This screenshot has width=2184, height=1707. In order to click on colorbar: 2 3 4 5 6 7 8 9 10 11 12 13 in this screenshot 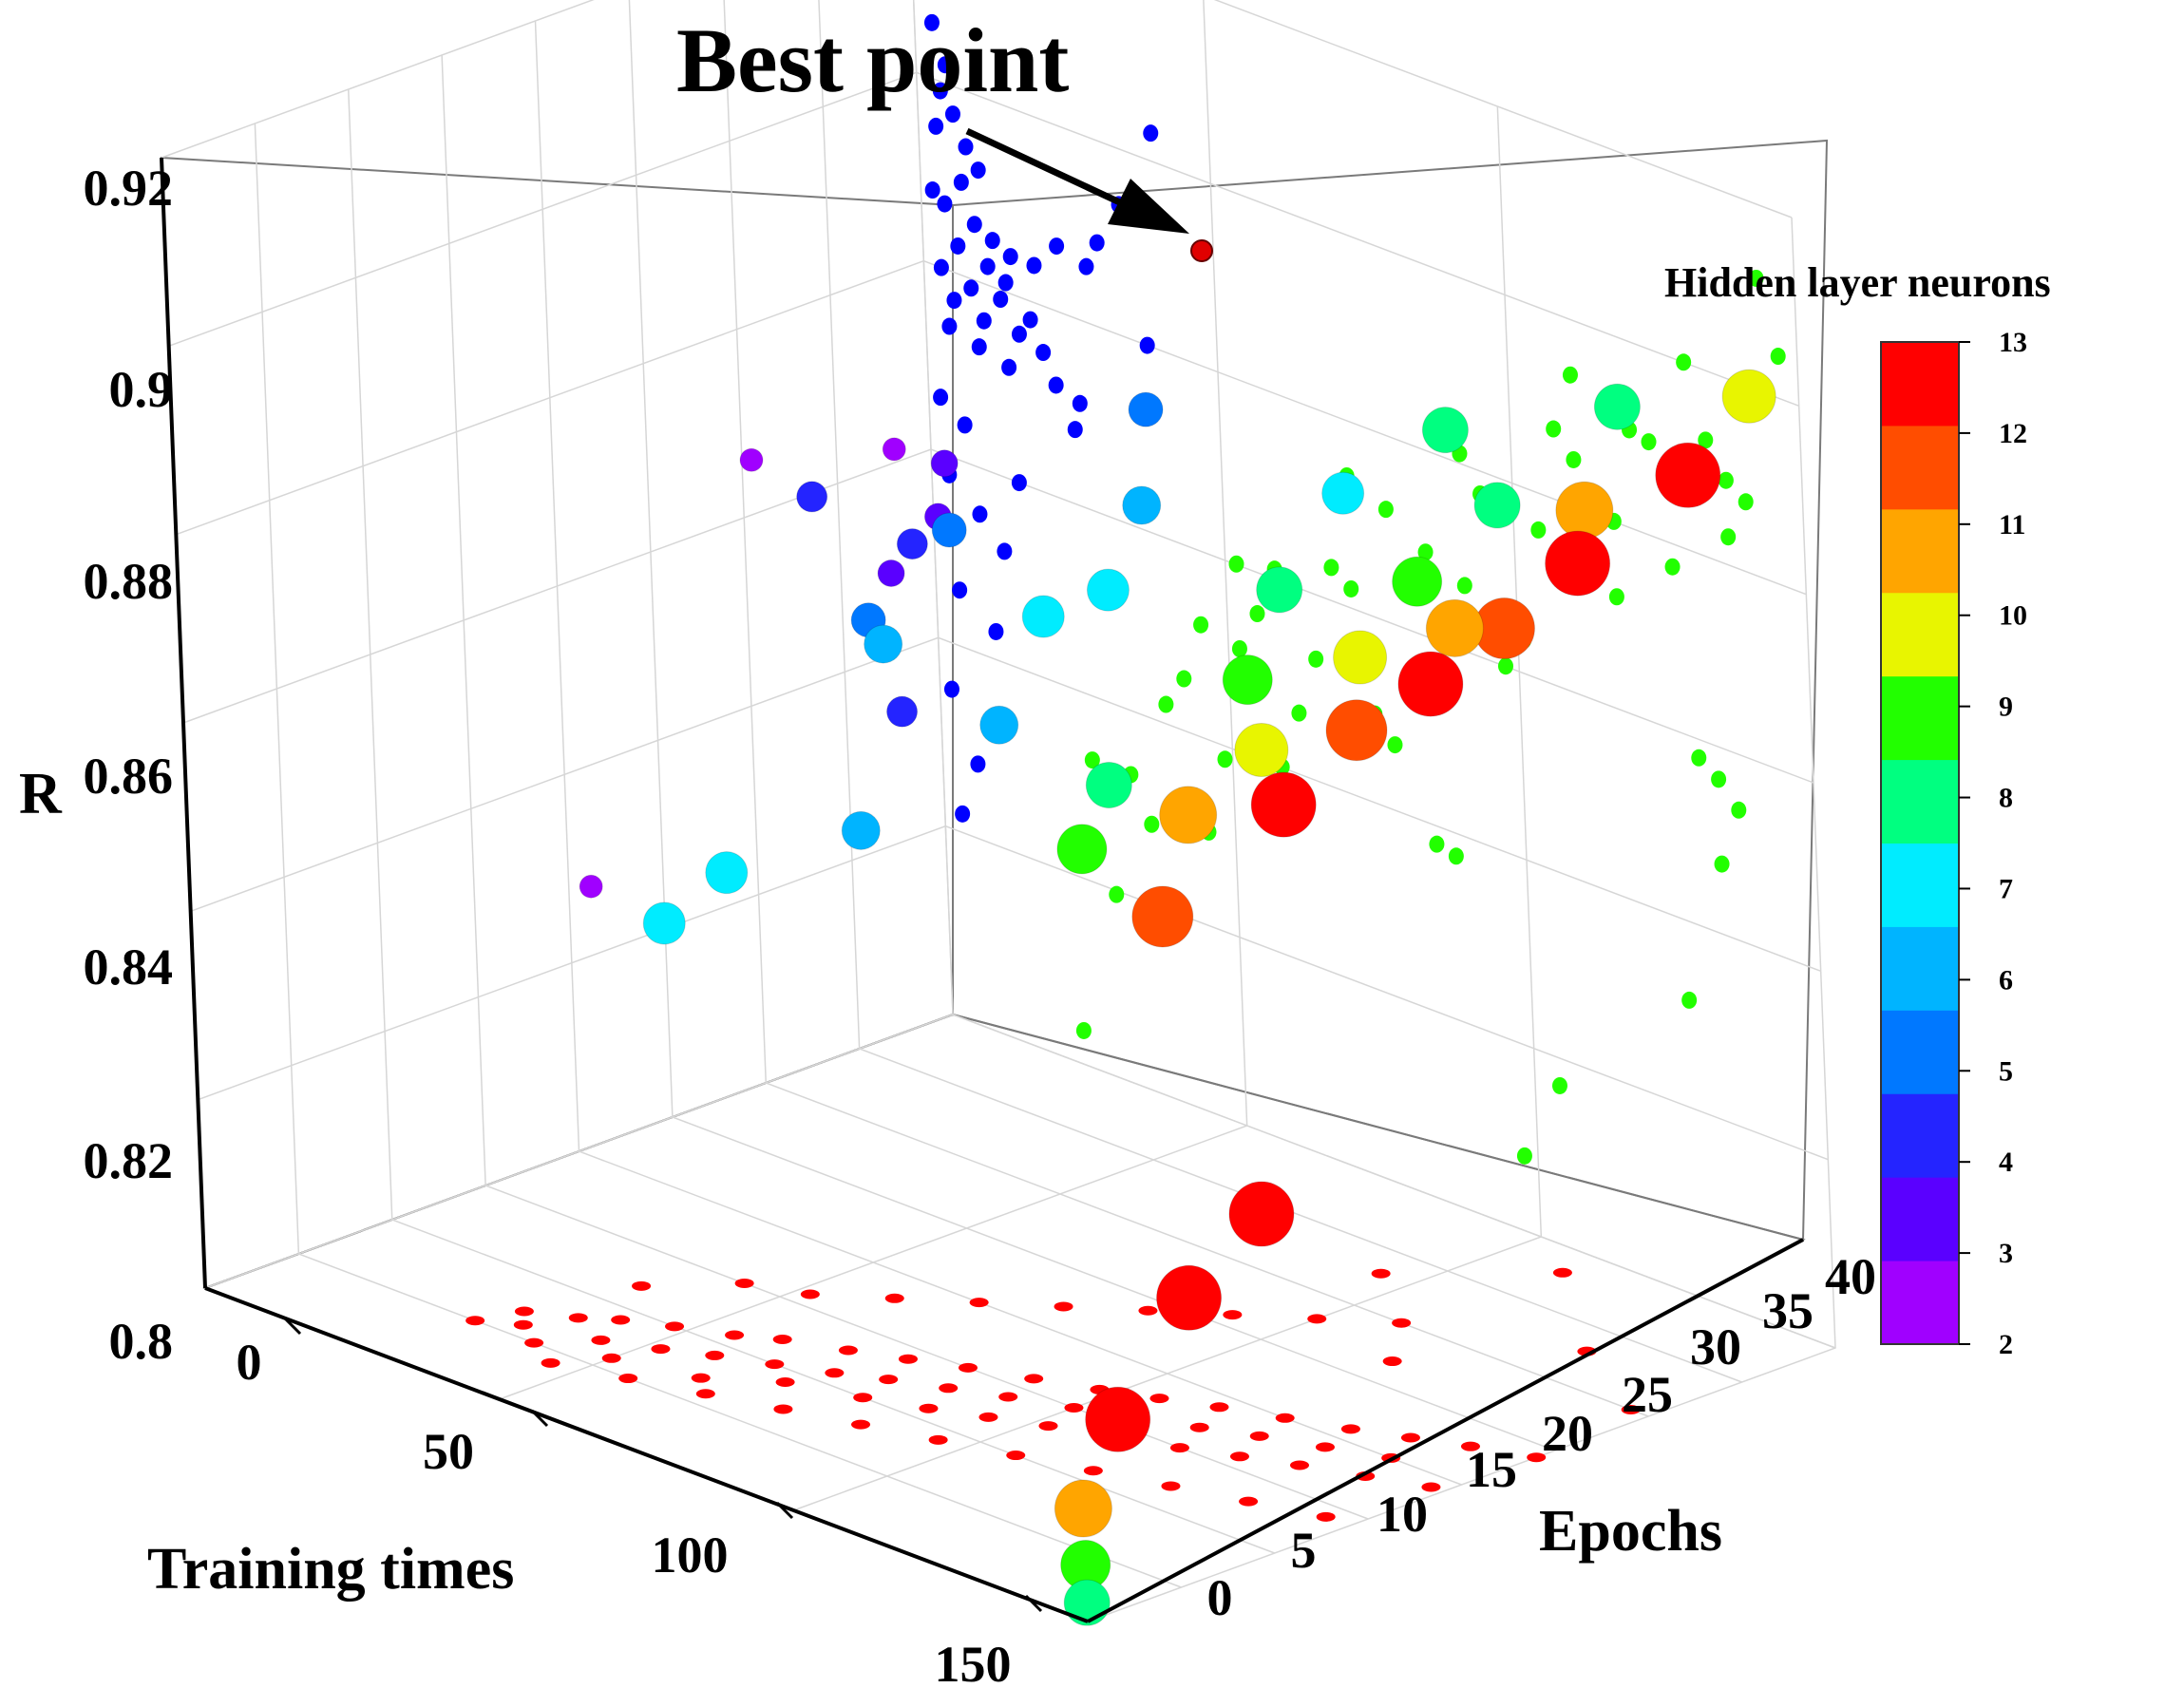, I will do `click(1954, 843)`.